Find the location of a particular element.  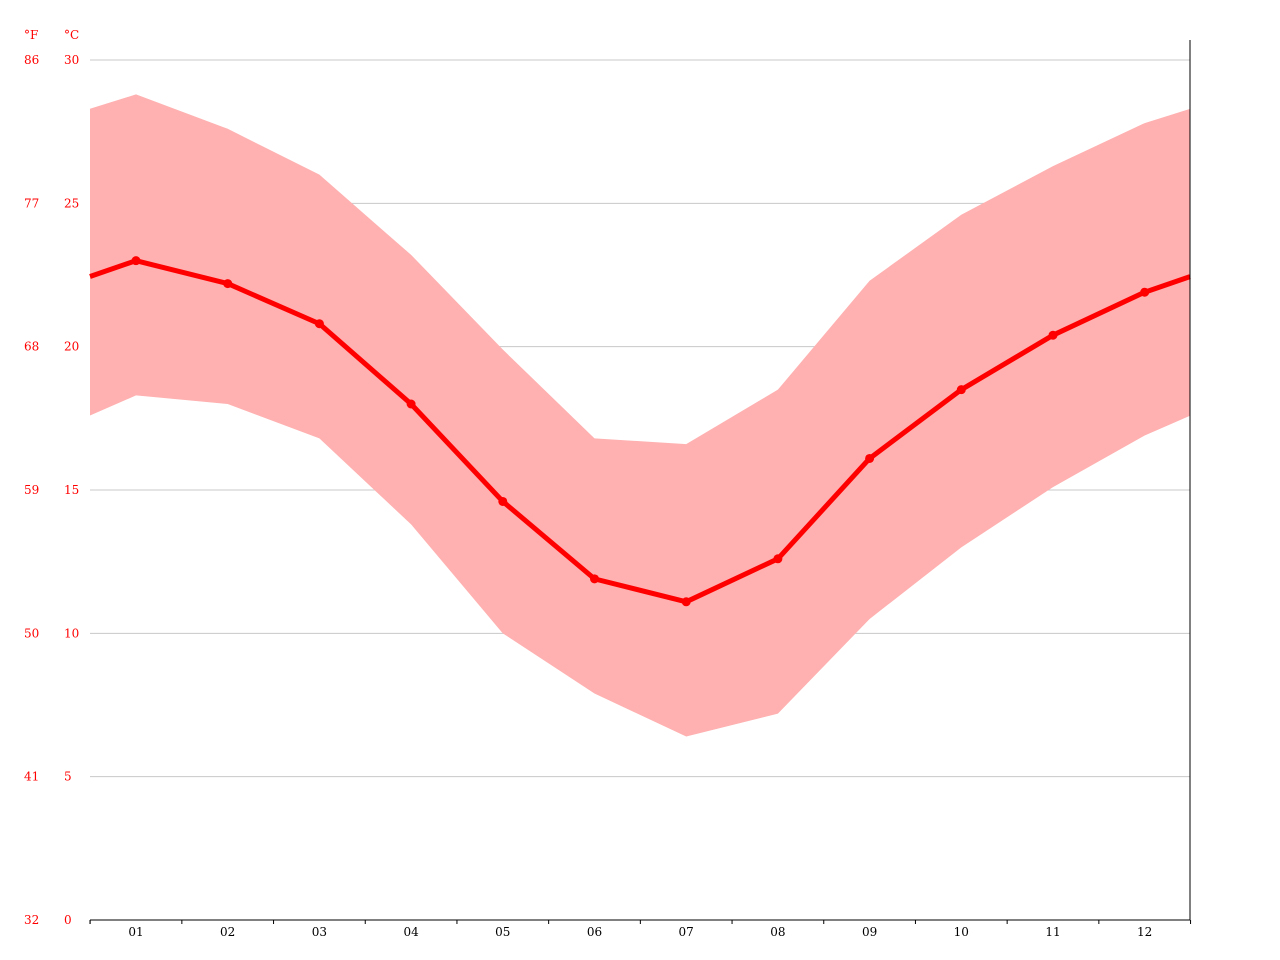

y-tick-label-fahrenheit: 41 is located at coordinates (31, 777).